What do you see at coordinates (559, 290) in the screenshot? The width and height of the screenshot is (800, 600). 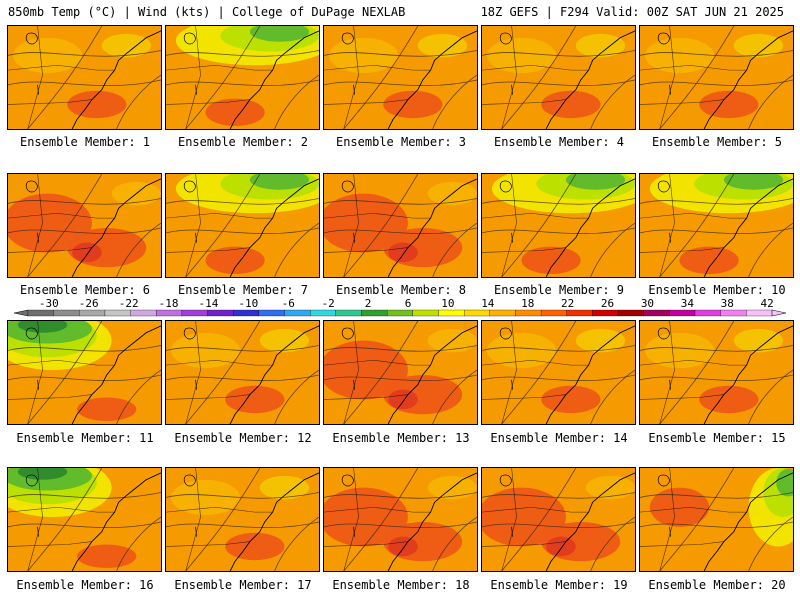 I see `ensemble-member-label: Ensemble Member: 9` at bounding box center [559, 290].